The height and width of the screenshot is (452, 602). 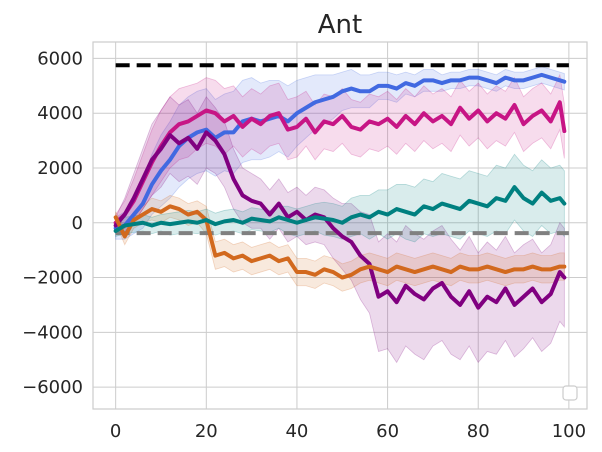 What do you see at coordinates (60, 113) in the screenshot?
I see `y-tick-label: 4000` at bounding box center [60, 113].